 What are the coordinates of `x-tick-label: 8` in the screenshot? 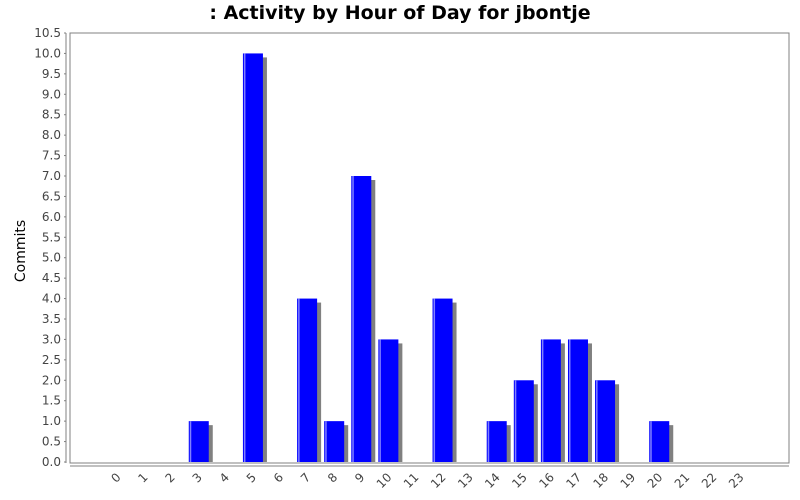 It's located at (332, 477).